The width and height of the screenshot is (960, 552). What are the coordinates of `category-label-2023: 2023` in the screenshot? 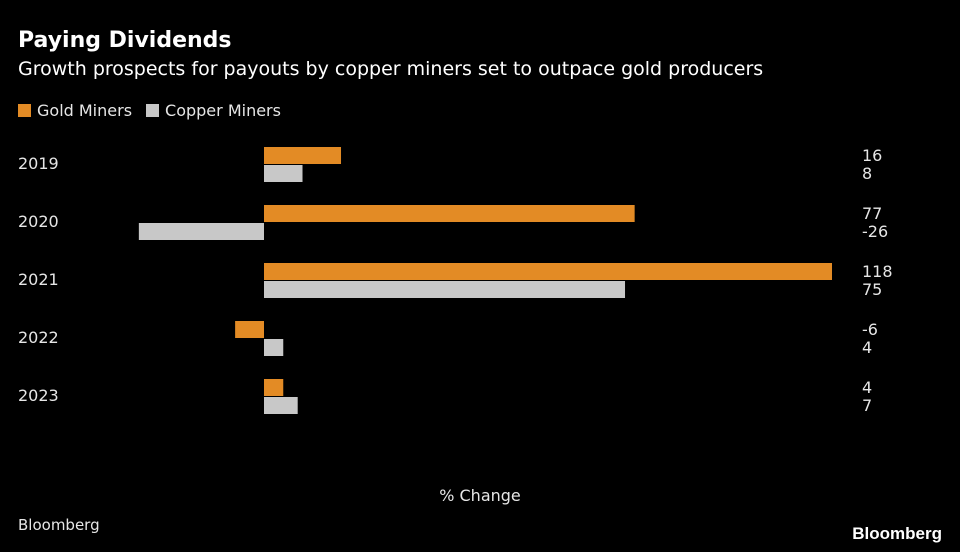 It's located at (38, 395).